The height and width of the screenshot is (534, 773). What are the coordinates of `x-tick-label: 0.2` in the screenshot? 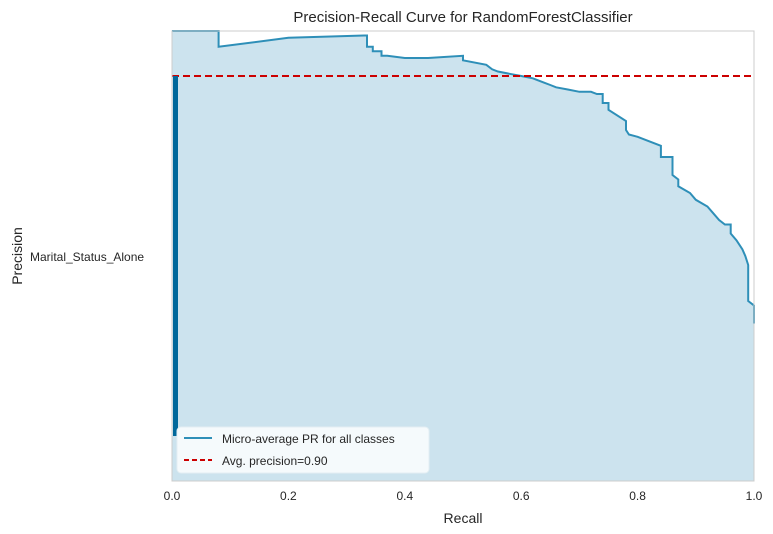 It's located at (288, 496).